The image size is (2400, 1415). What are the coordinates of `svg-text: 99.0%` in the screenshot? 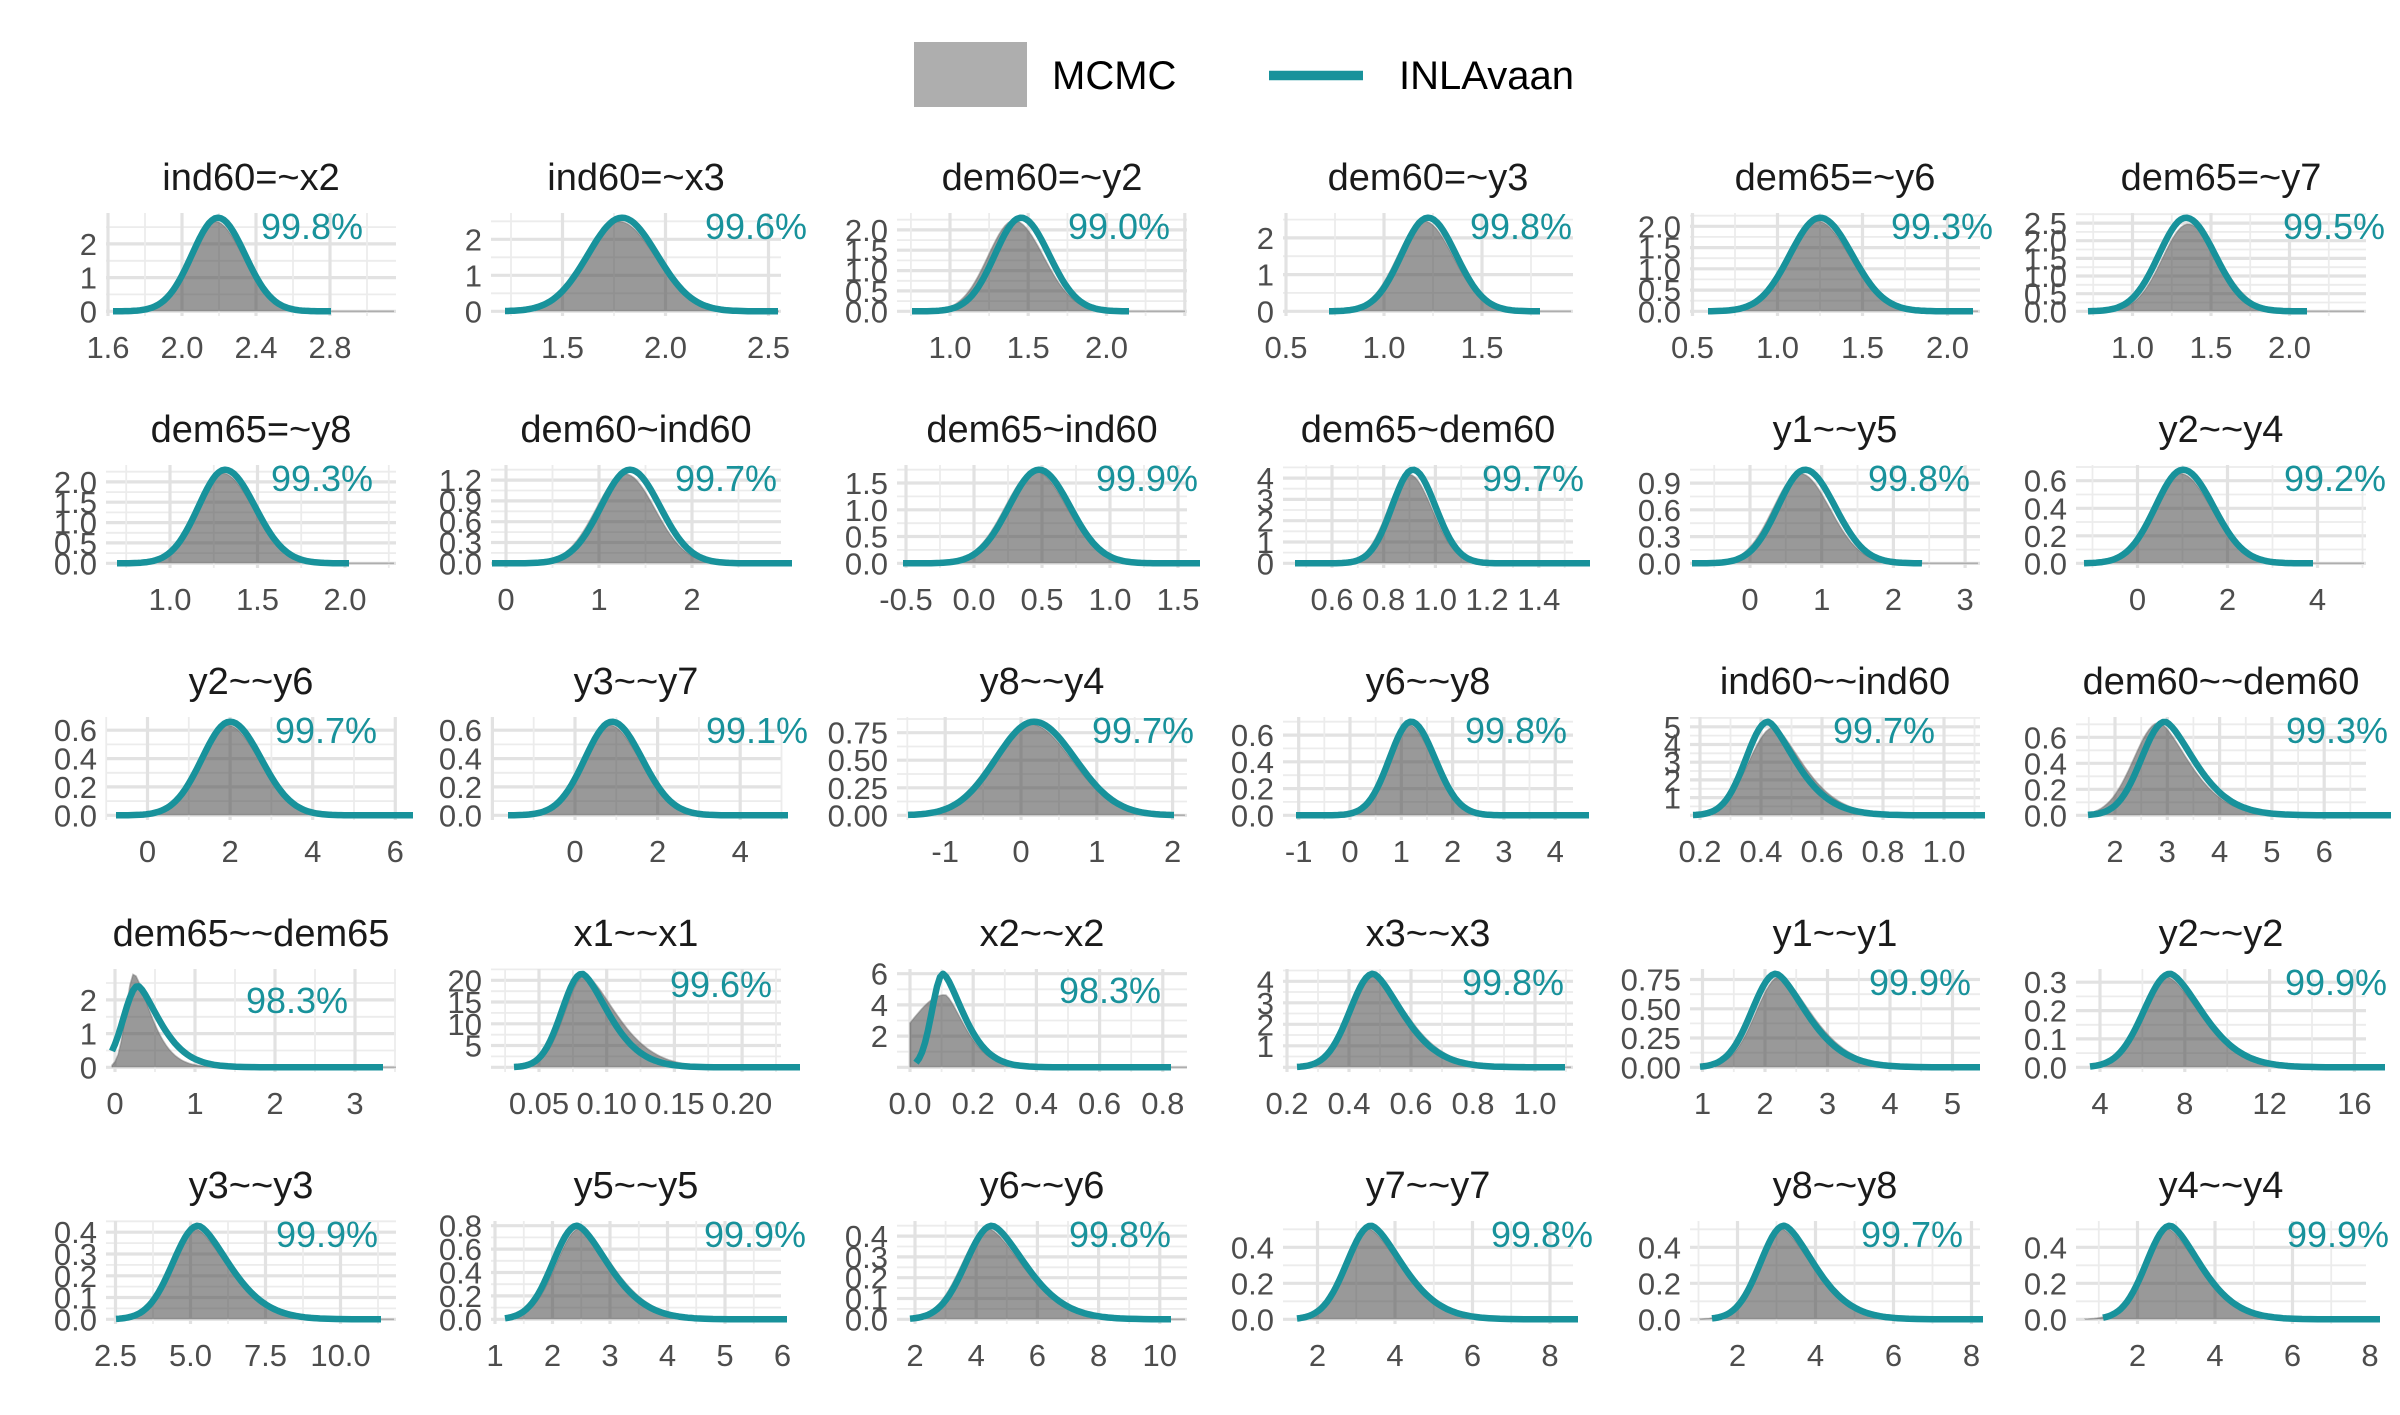 It's located at (1119, 226).